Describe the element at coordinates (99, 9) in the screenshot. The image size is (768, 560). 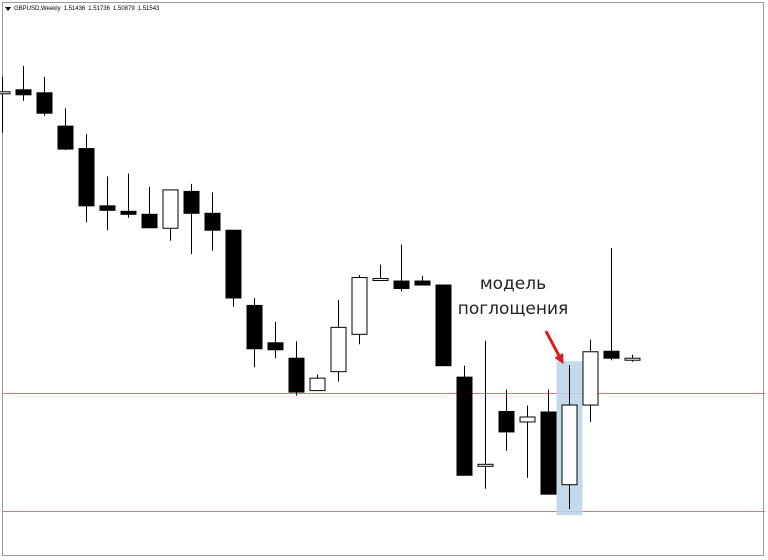
I see `high-value: 1.51736` at that location.